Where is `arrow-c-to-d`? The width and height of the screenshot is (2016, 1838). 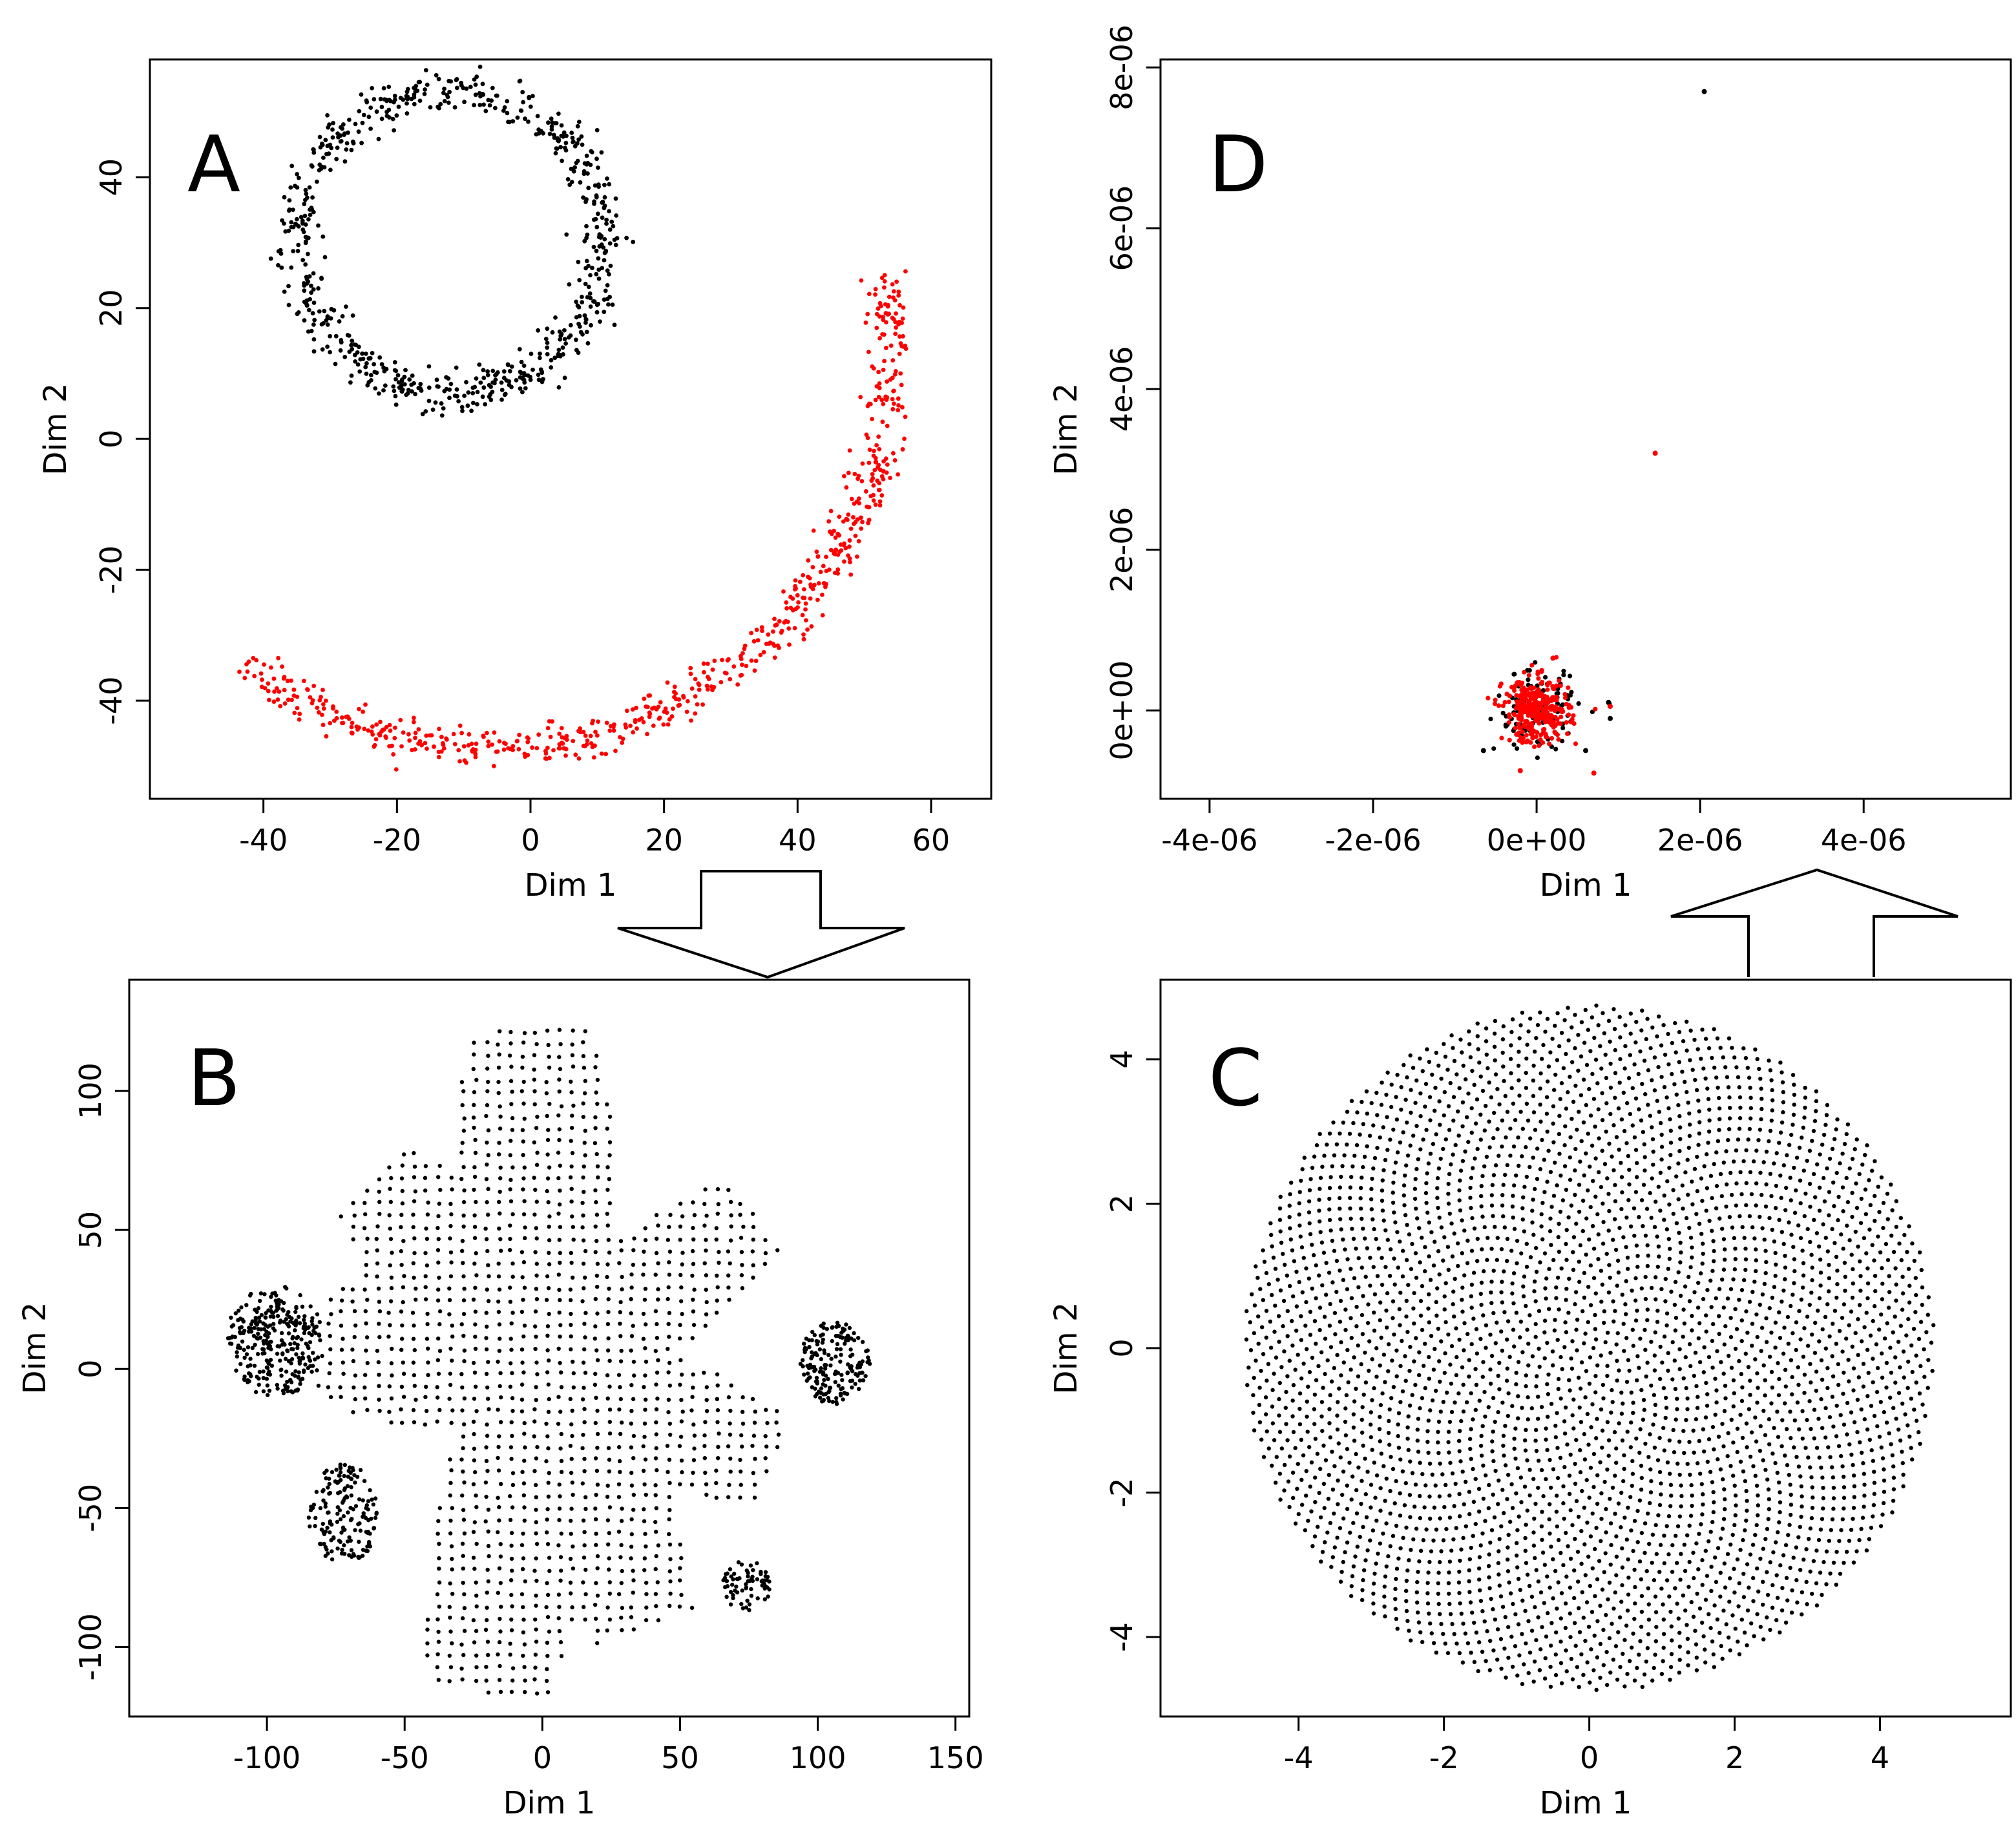 arrow-c-to-d is located at coordinates (1814, 922).